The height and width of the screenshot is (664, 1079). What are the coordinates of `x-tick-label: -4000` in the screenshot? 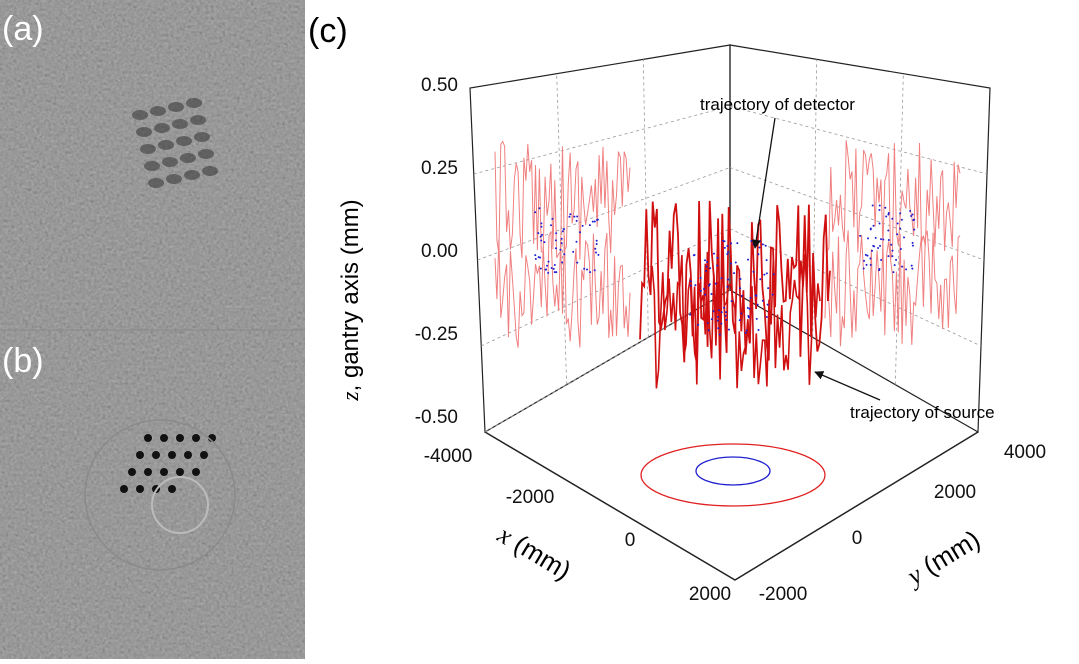 It's located at (448, 456).